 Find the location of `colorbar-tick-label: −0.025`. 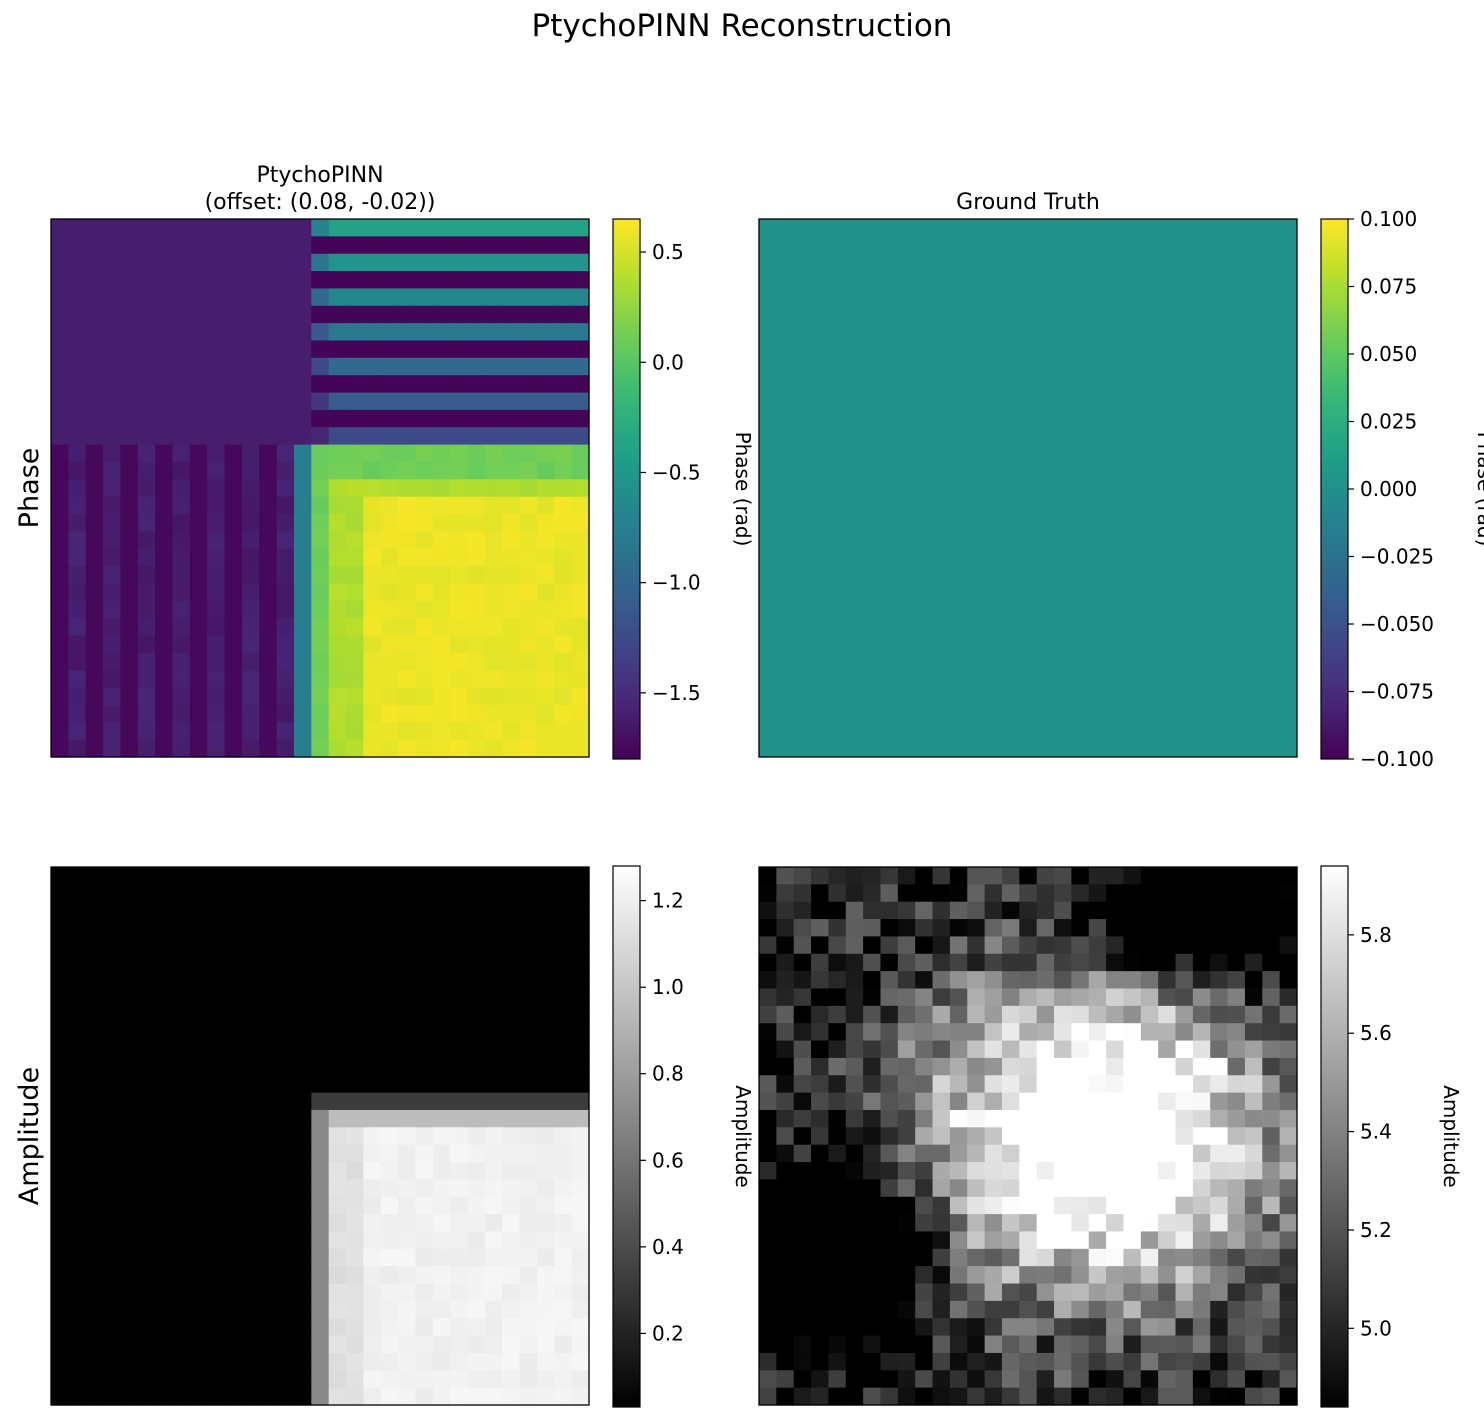

colorbar-tick-label: −0.025 is located at coordinates (1397, 557).